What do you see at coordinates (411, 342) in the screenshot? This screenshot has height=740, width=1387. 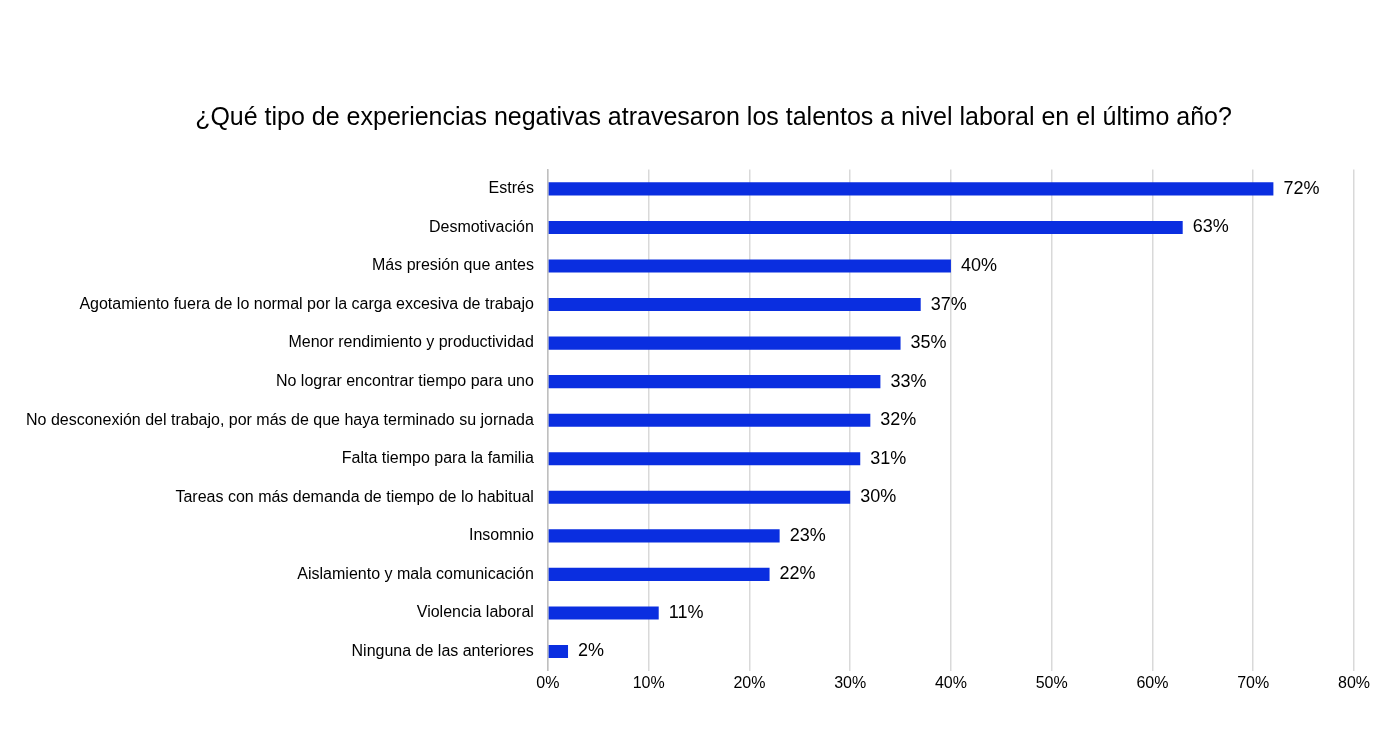 I see `y-tick-label: Menor rendimiento y productividad` at bounding box center [411, 342].